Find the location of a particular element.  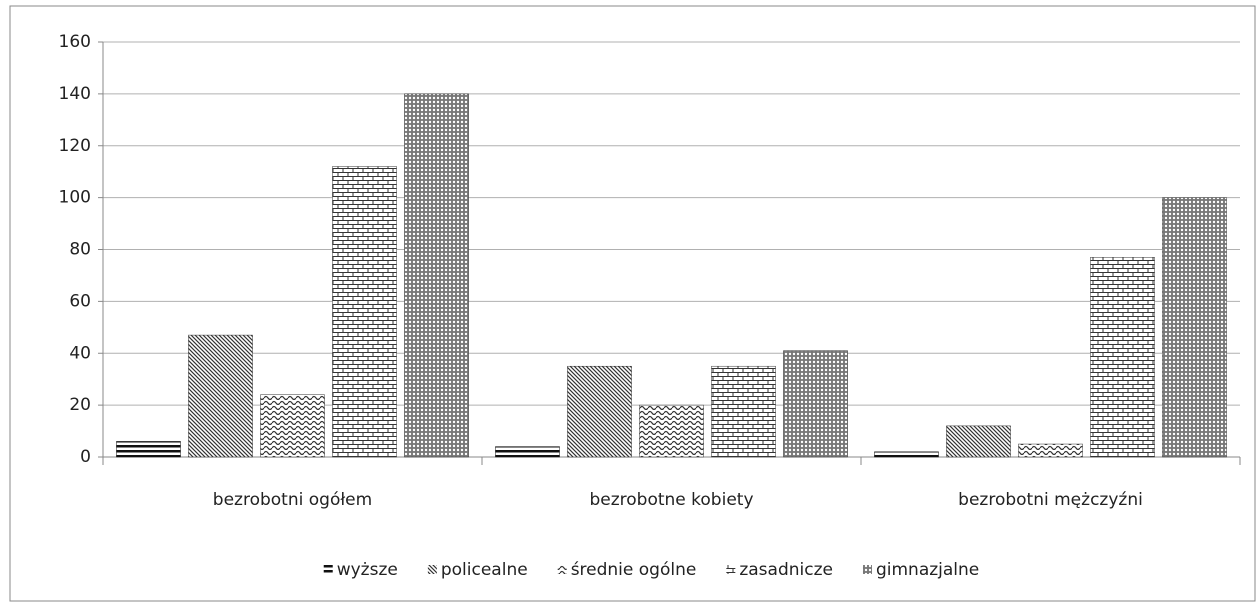

y-tick-label: 0 is located at coordinates (85, 457).